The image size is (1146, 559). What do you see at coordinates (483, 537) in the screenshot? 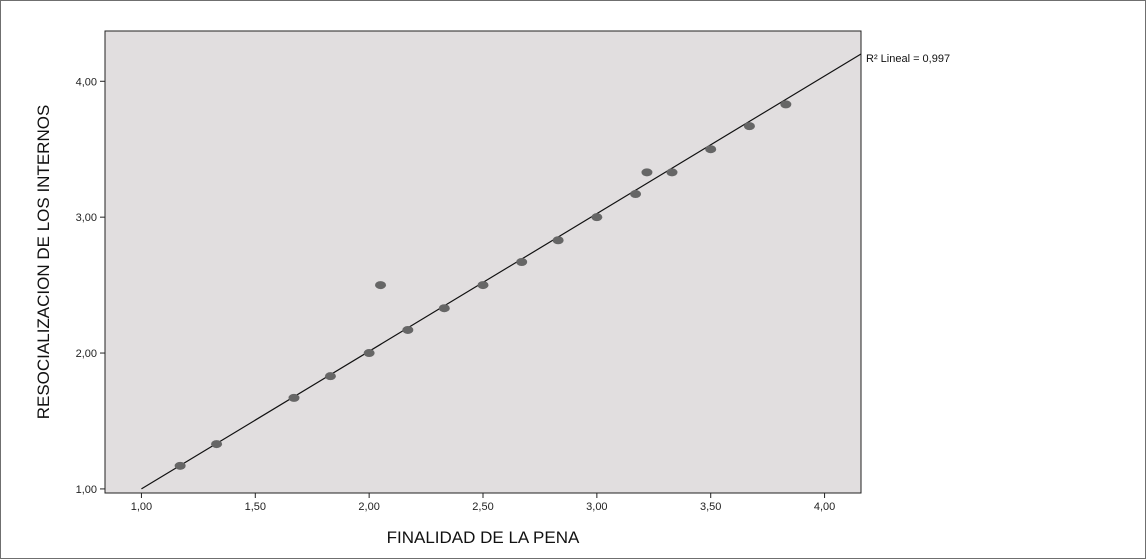
I see `x-axis-title: FINALIDAD DE LA PENA` at bounding box center [483, 537].